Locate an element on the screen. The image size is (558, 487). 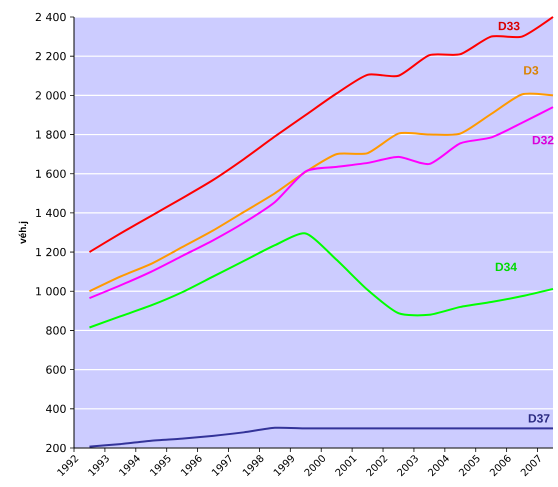
y-tick-label: 400 is located at coordinates (56, 408).